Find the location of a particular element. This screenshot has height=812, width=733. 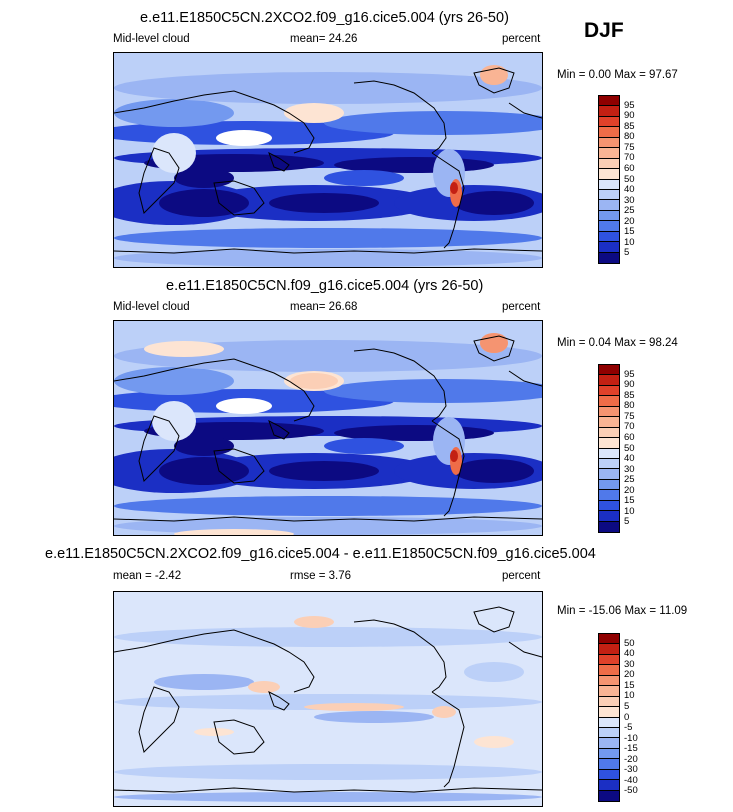

colorbar-tick-label: 0 is located at coordinates (627, 717).